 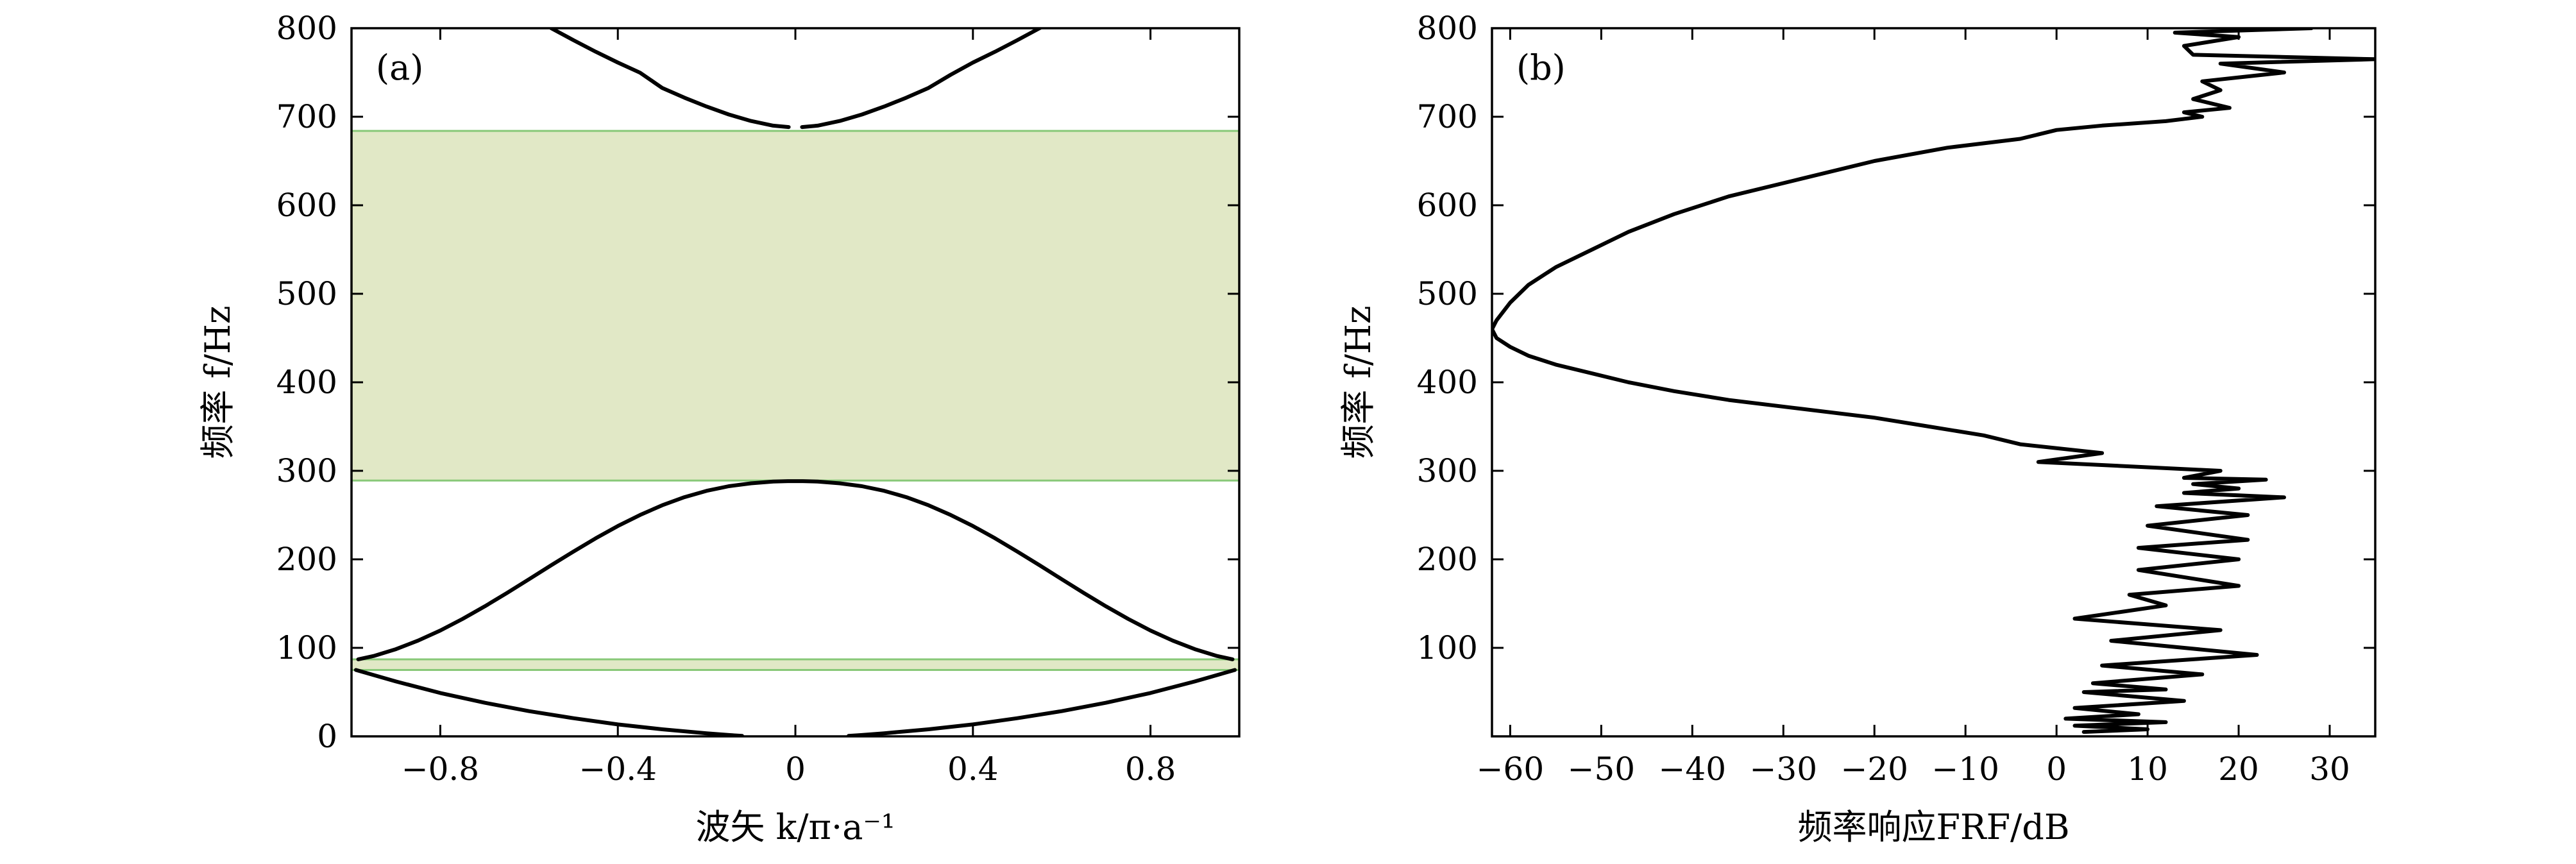 I want to click on x-tick-label: 0.8, so click(x=1150, y=769).